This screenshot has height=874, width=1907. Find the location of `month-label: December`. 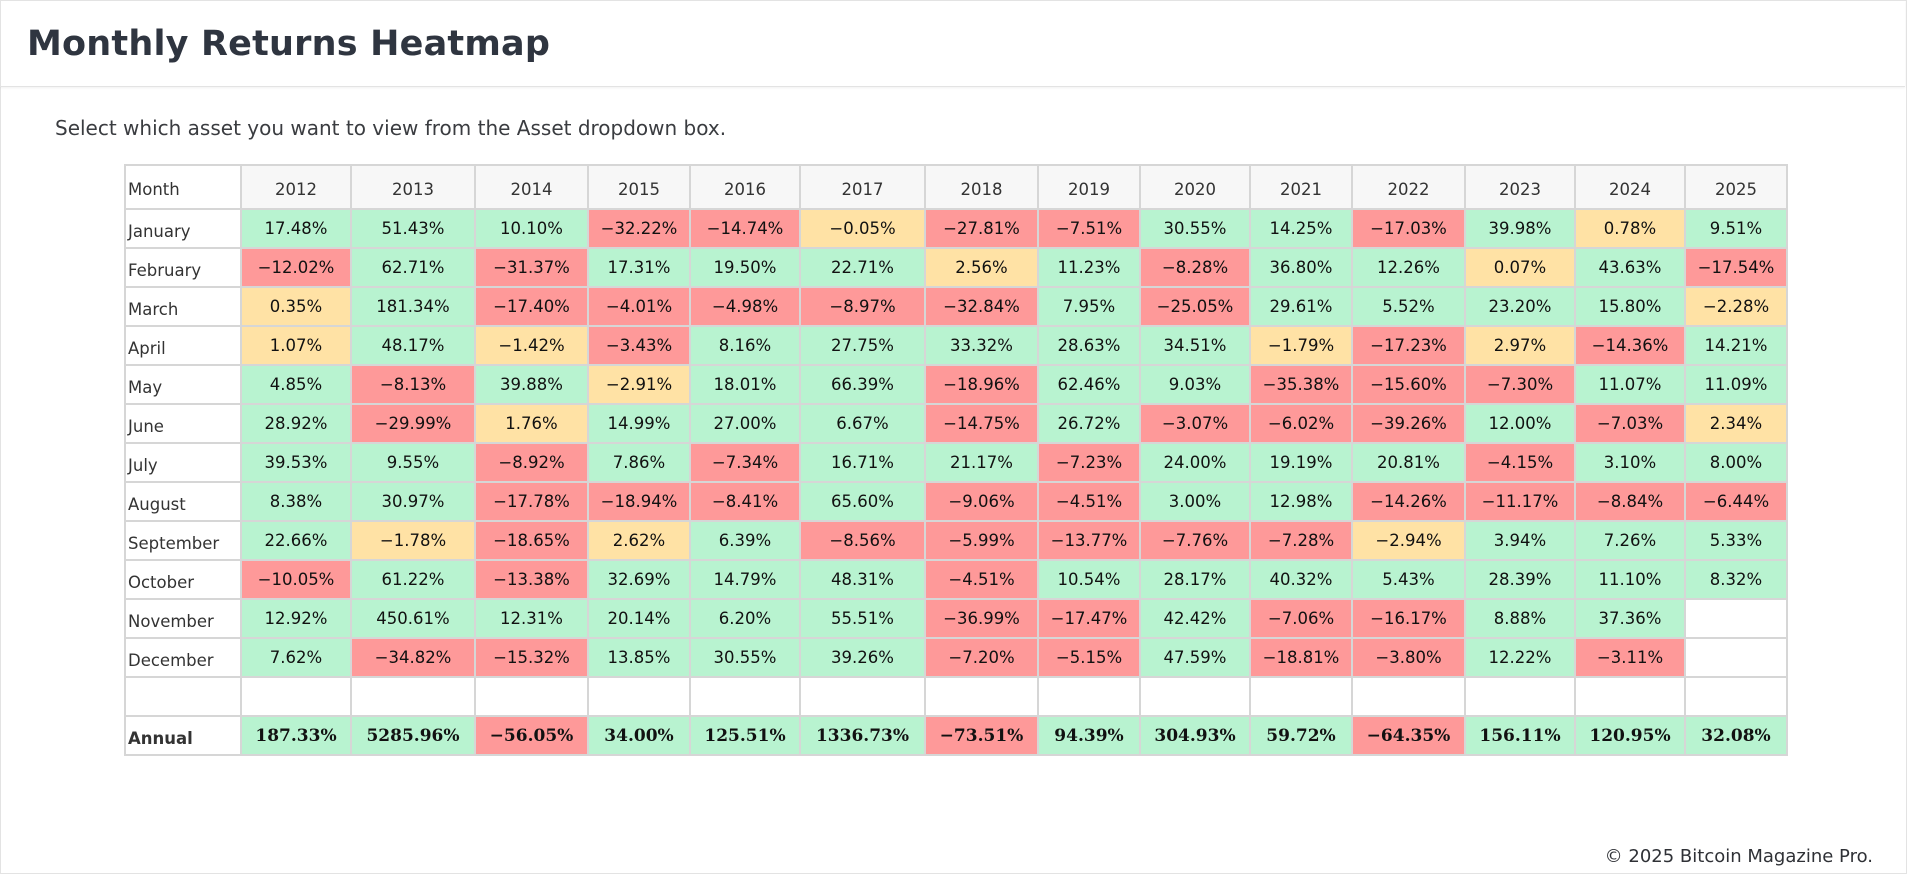

month-label: December is located at coordinates (183, 657).